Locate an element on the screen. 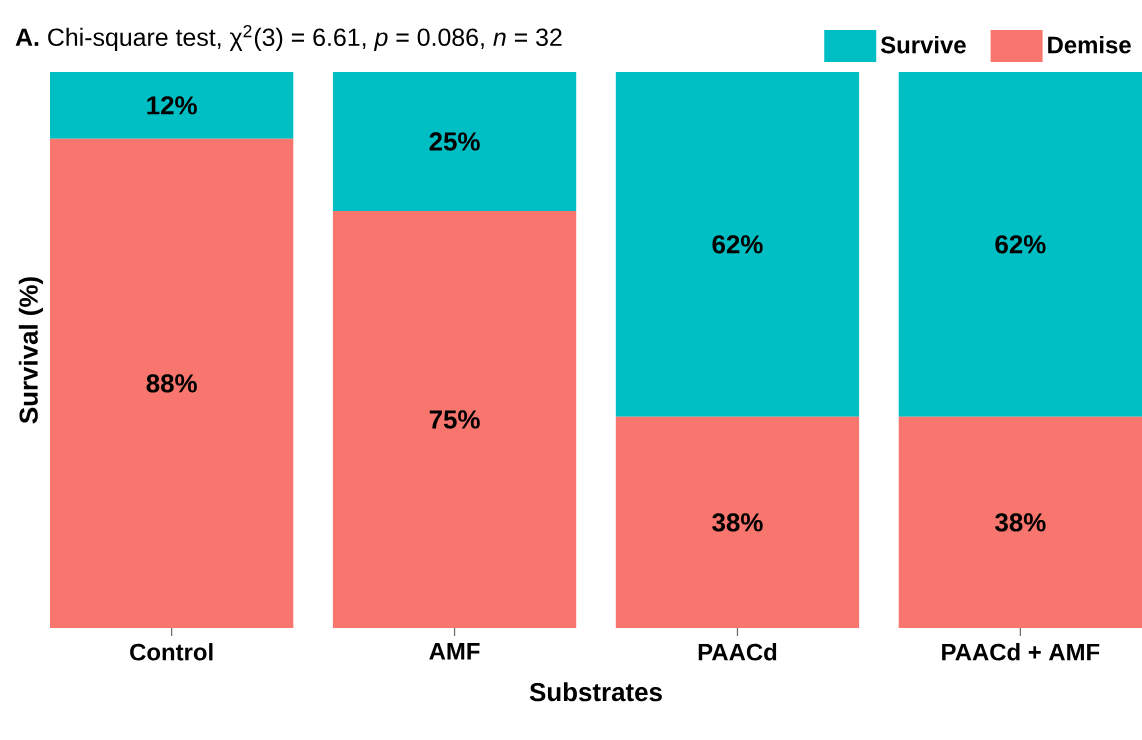 This screenshot has height=740, width=1142. x-tick-label: AMF is located at coordinates (454, 651).